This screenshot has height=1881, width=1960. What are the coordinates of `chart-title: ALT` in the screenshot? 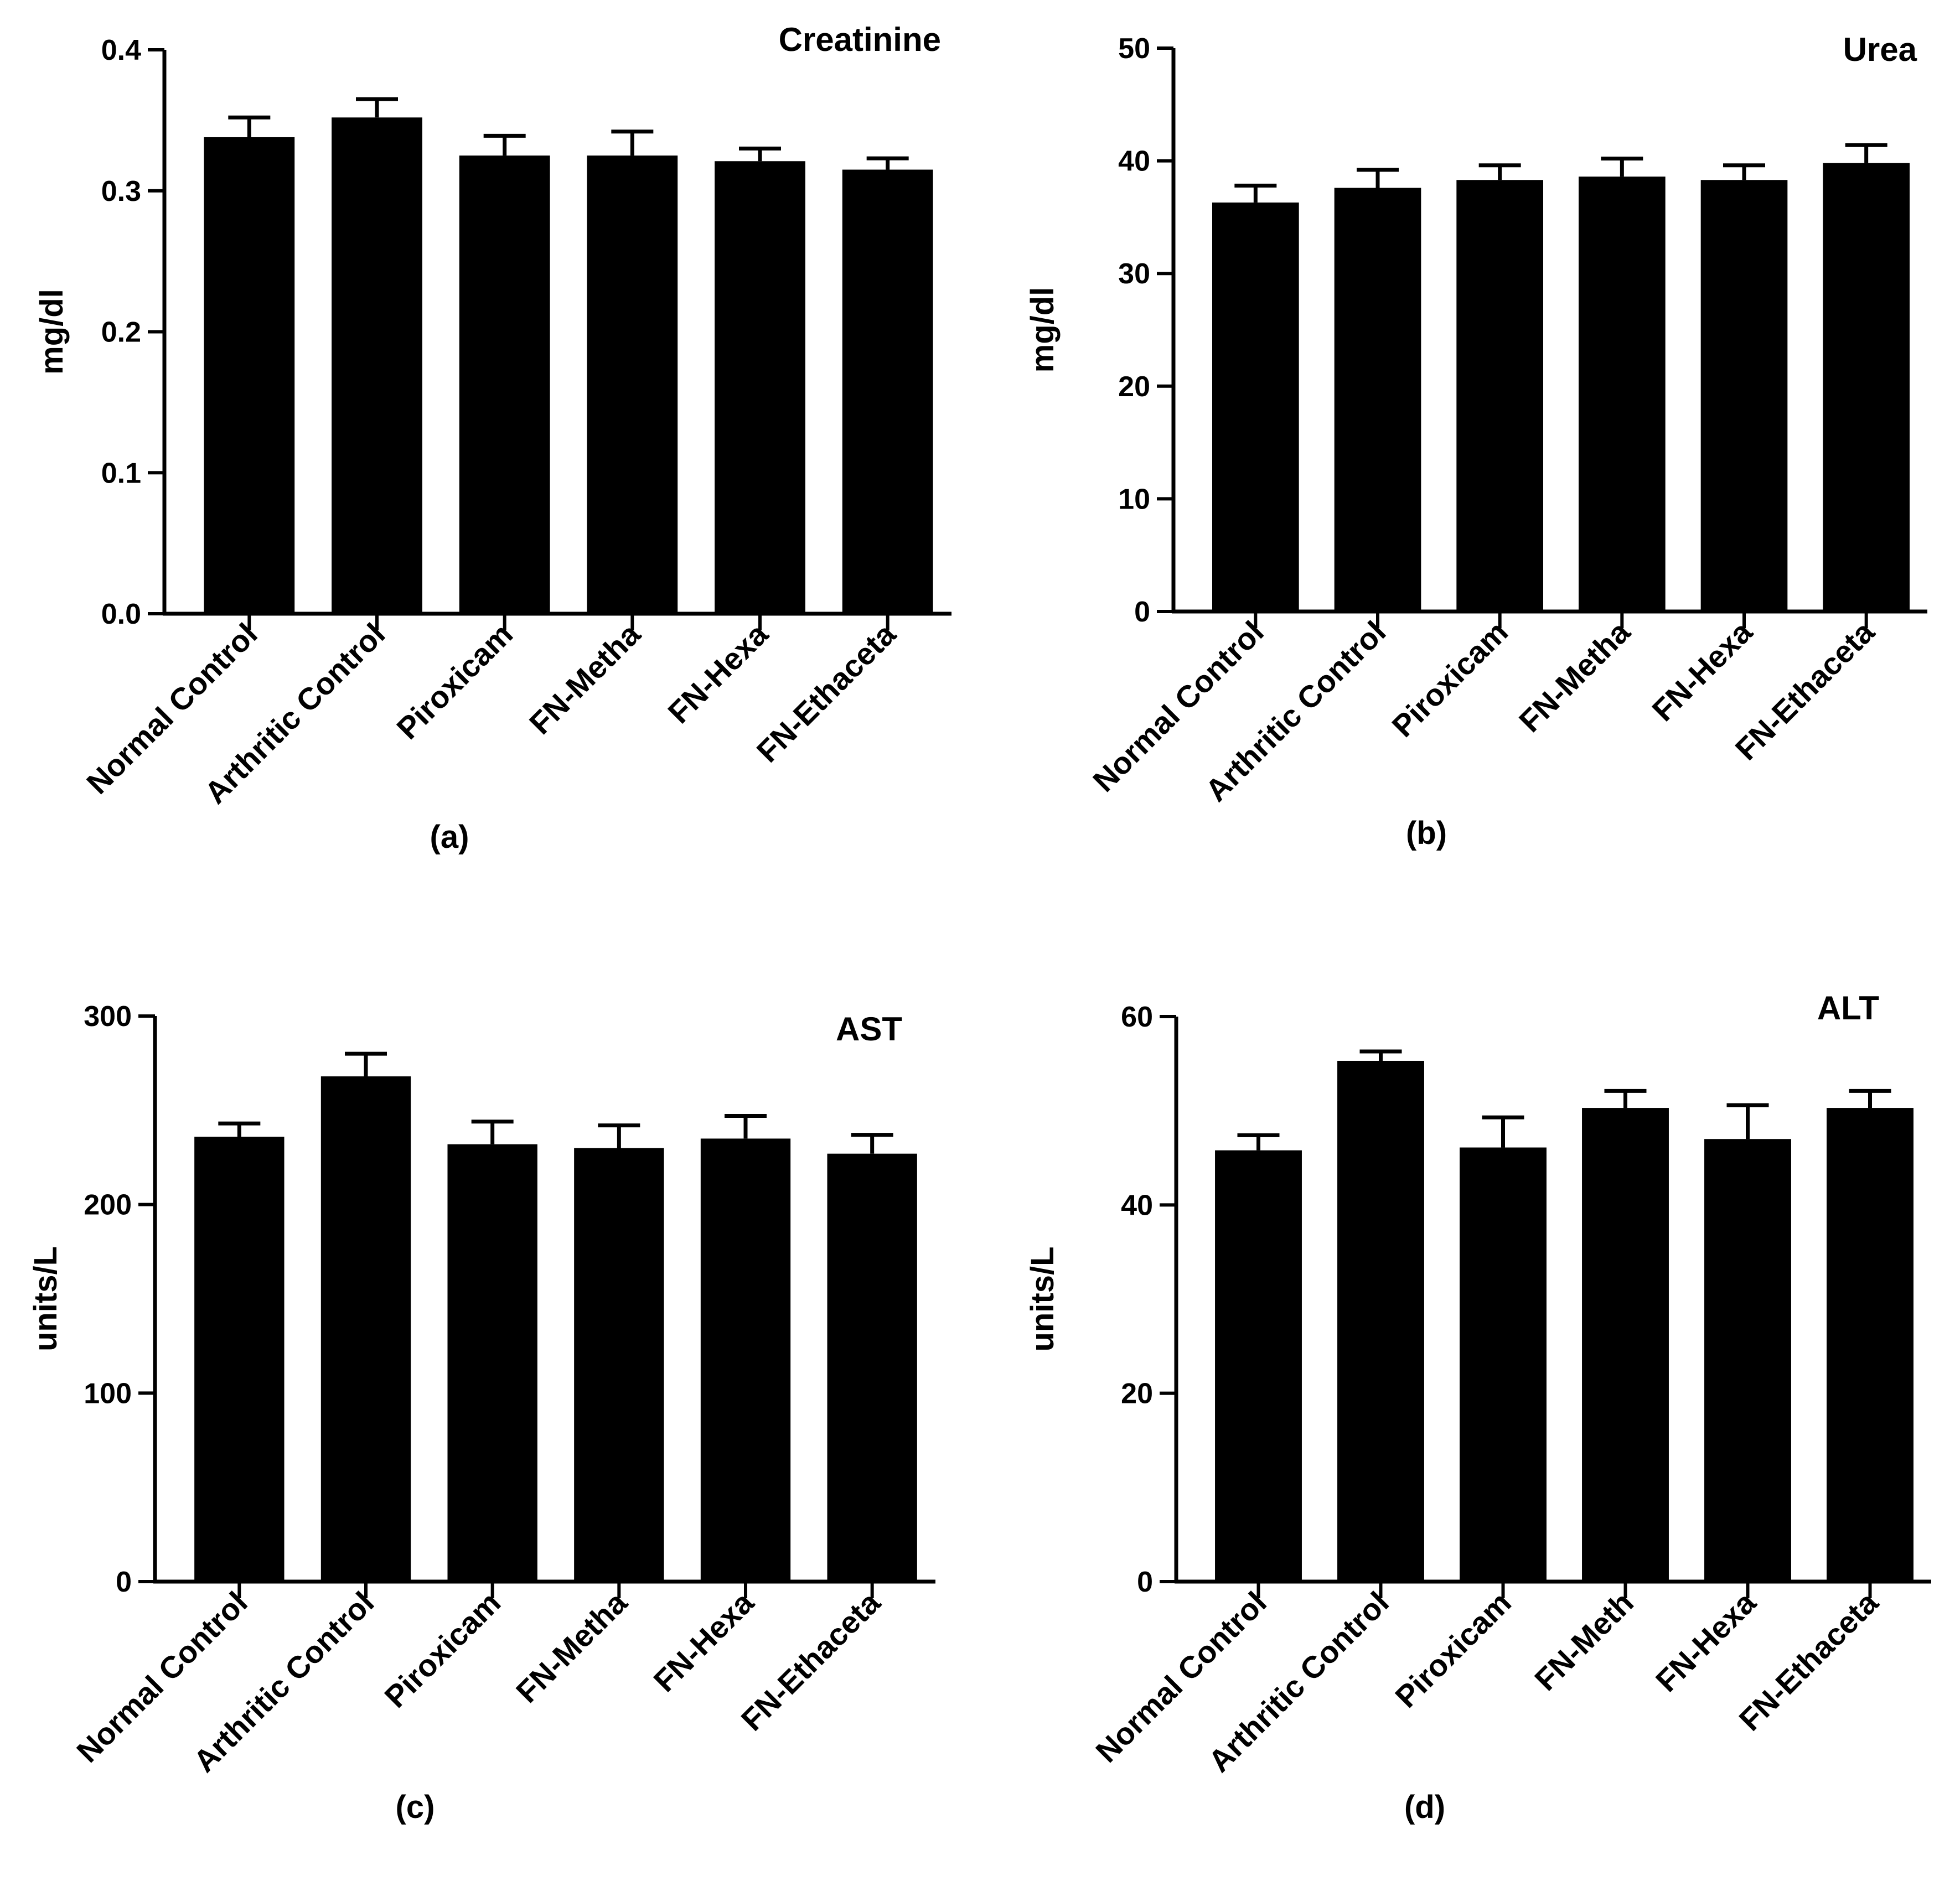 It's located at (1848, 1008).